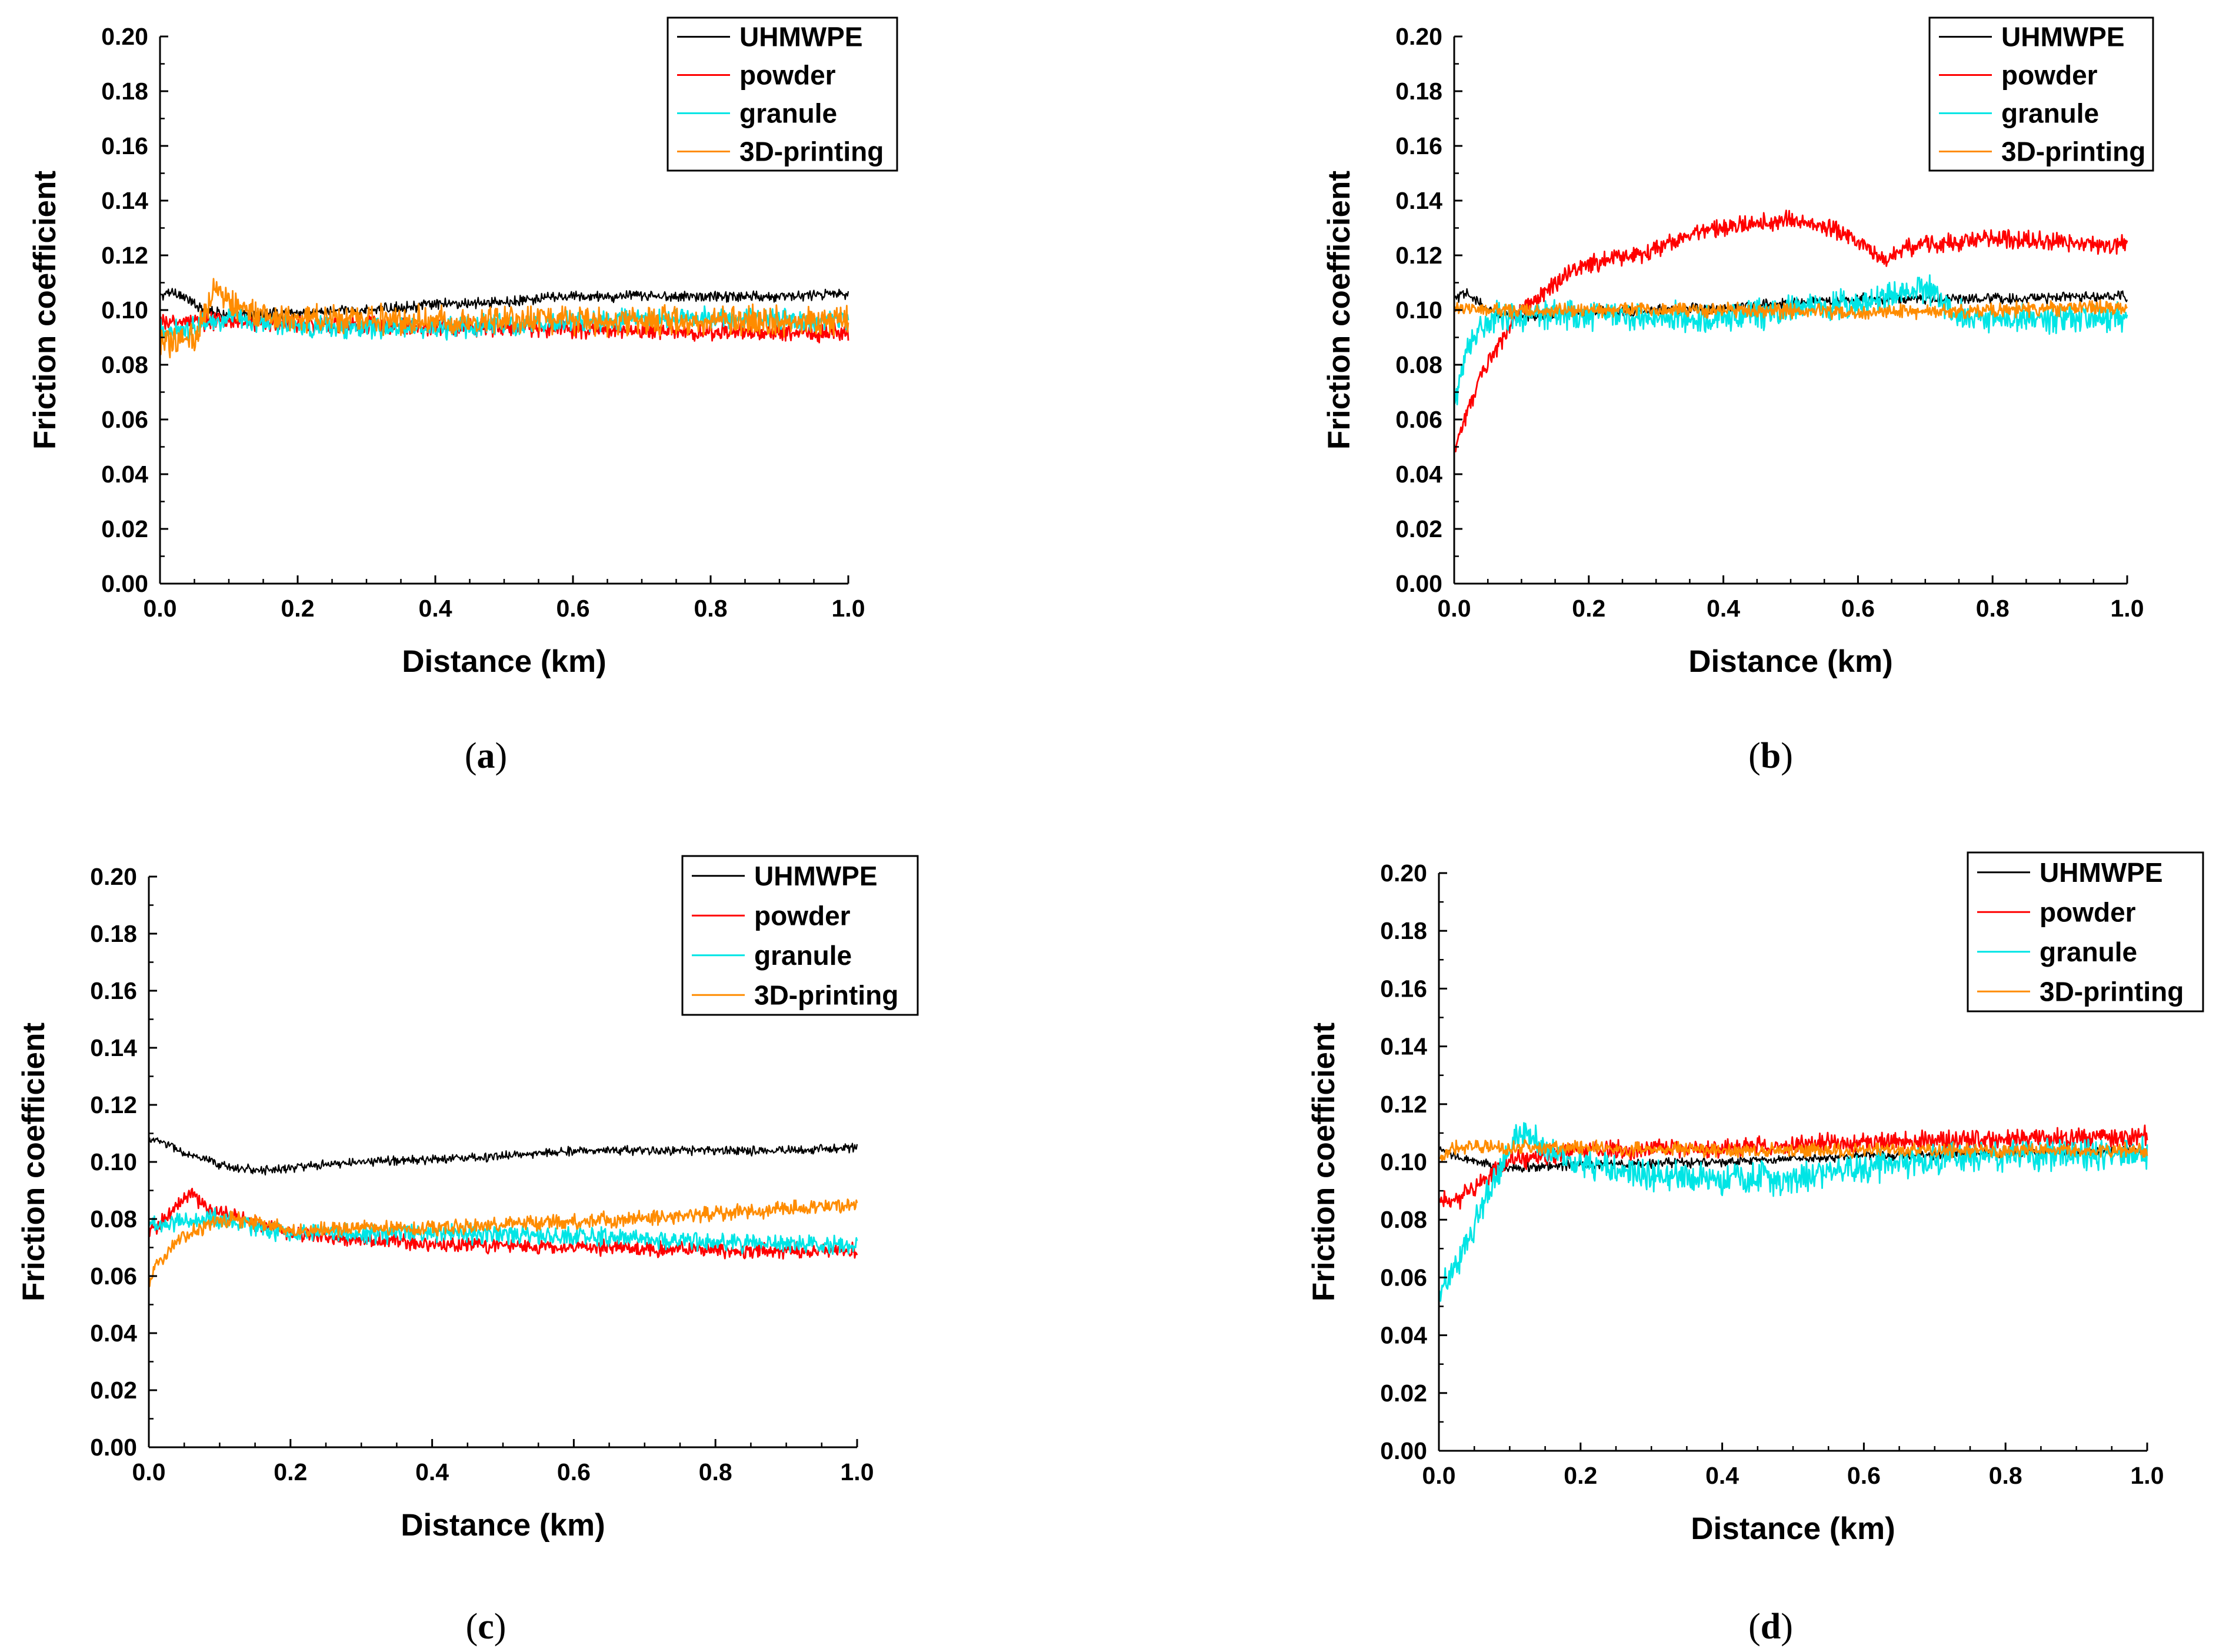 The image size is (2216, 1652). What do you see at coordinates (486, 1627) in the screenshot?
I see `panel-label-c: (c)` at bounding box center [486, 1627].